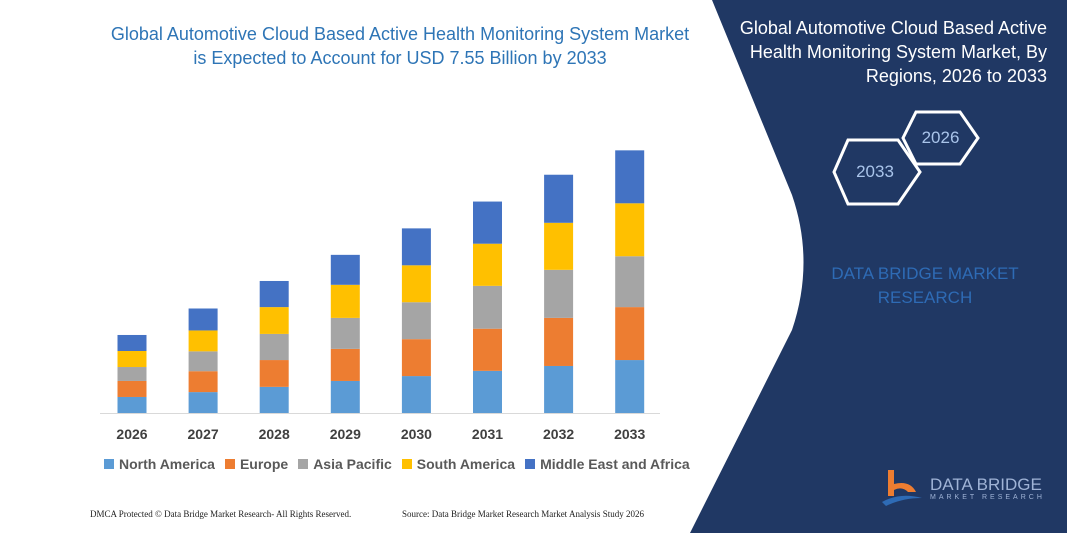 This screenshot has width=1067, height=533. Describe the element at coordinates (559, 293) in the screenshot. I see `bar-segment-2032-asia-pacific` at that location.